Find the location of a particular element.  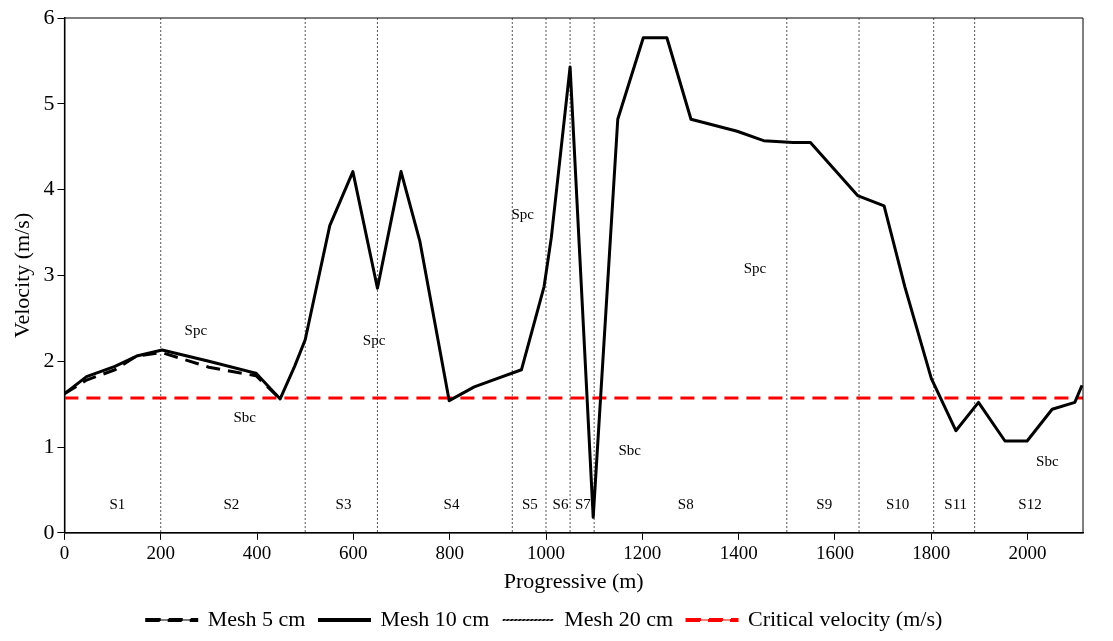

y-tick-label: 5 is located at coordinates (49, 102).